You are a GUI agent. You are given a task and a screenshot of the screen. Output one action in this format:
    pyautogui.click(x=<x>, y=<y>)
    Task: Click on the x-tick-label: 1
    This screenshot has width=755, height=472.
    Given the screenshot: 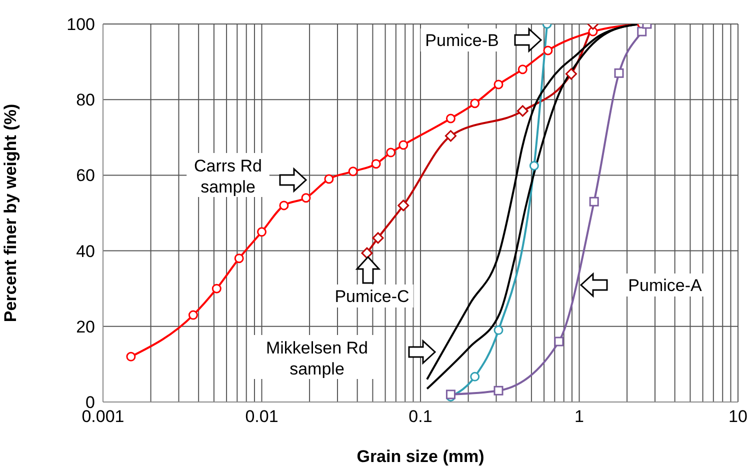 What is the action you would take?
    pyautogui.click(x=579, y=416)
    